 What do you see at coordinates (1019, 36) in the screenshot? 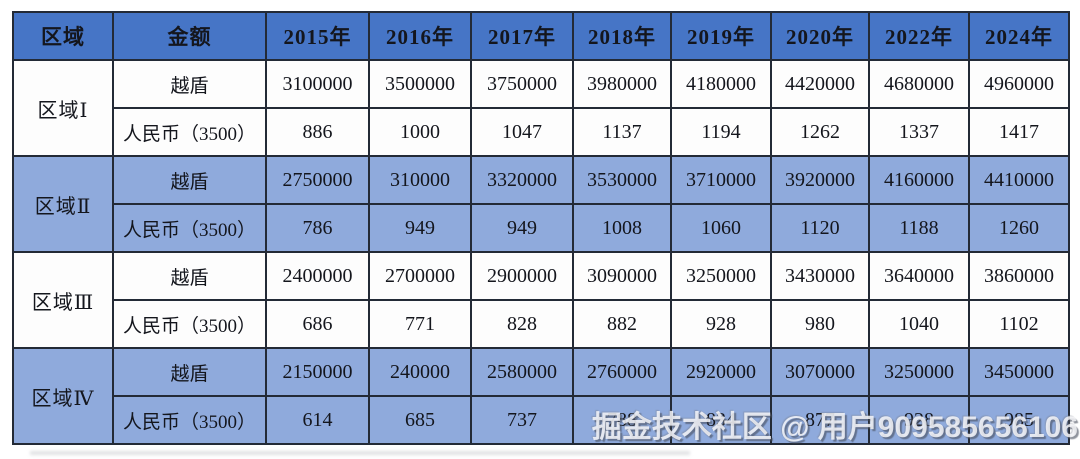
I see `header-year-2024: 2024年` at bounding box center [1019, 36].